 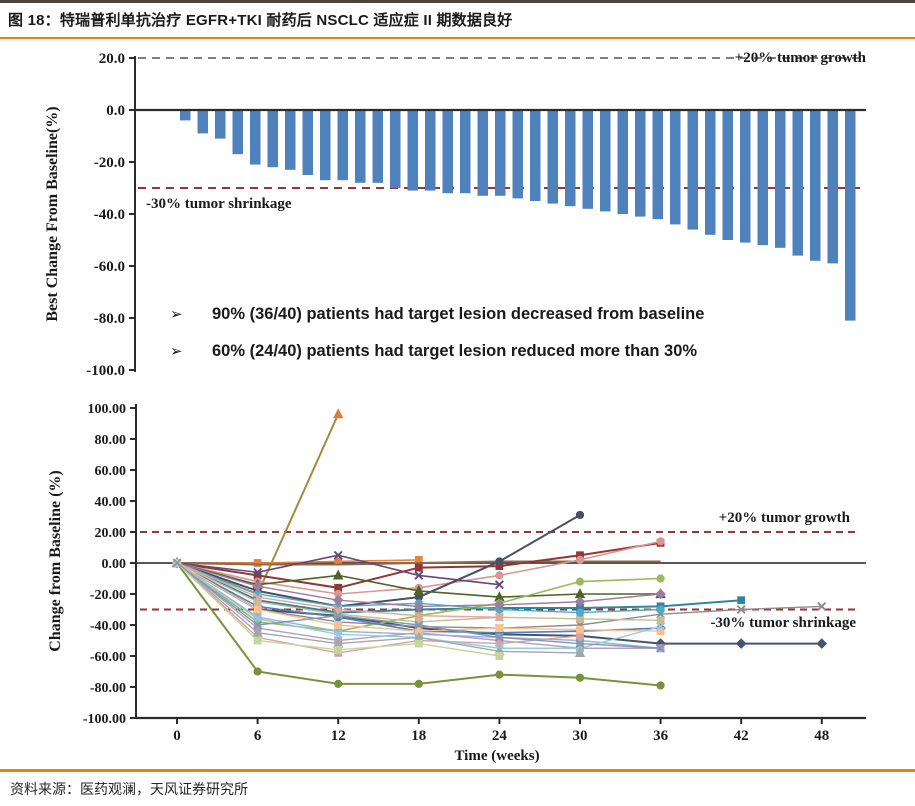 What do you see at coordinates (801, 58) in the screenshot?
I see `ref-label-growth: +20% tumor growth` at bounding box center [801, 58].